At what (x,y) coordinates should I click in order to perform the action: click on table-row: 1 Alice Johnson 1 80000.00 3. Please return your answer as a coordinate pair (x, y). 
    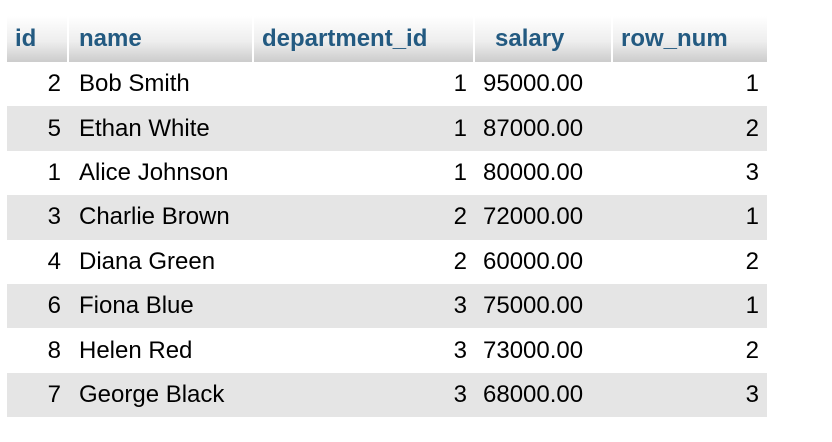
    Looking at the image, I should click on (387, 173).